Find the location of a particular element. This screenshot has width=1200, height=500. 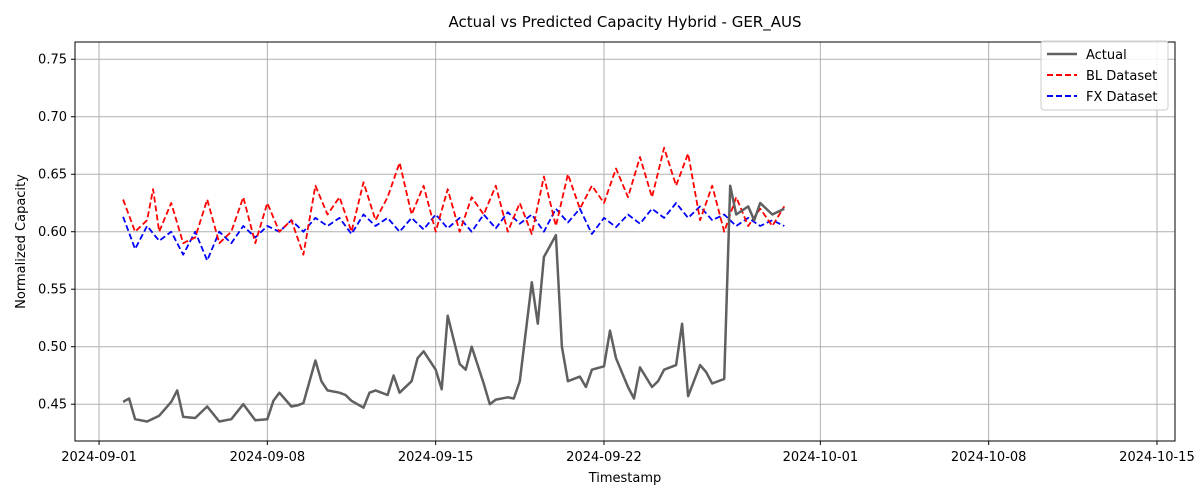

legend-label-actual: Actual is located at coordinates (1106, 55).